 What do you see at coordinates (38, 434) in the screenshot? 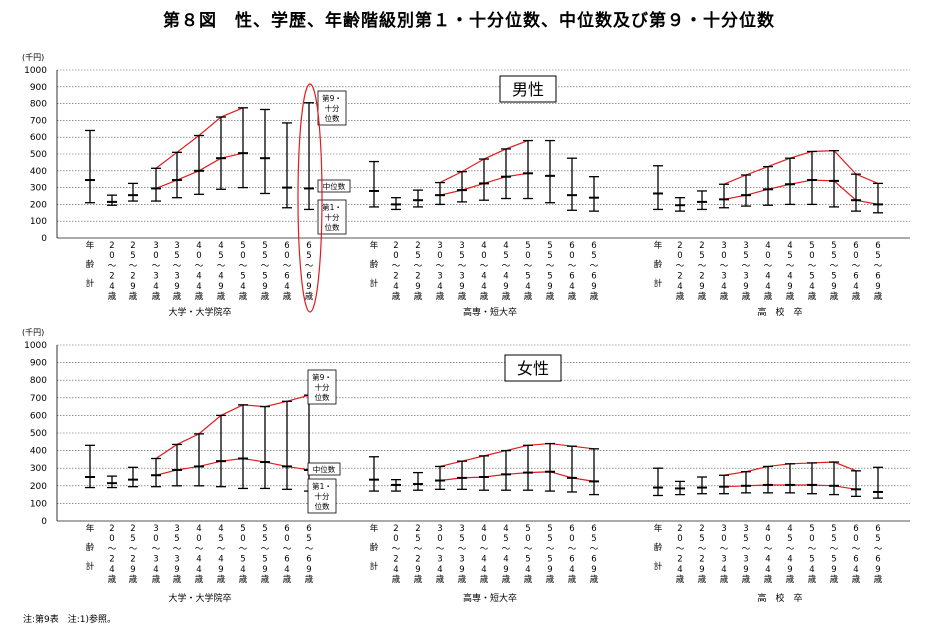
I see `y-tick-label: 500` at bounding box center [38, 434].